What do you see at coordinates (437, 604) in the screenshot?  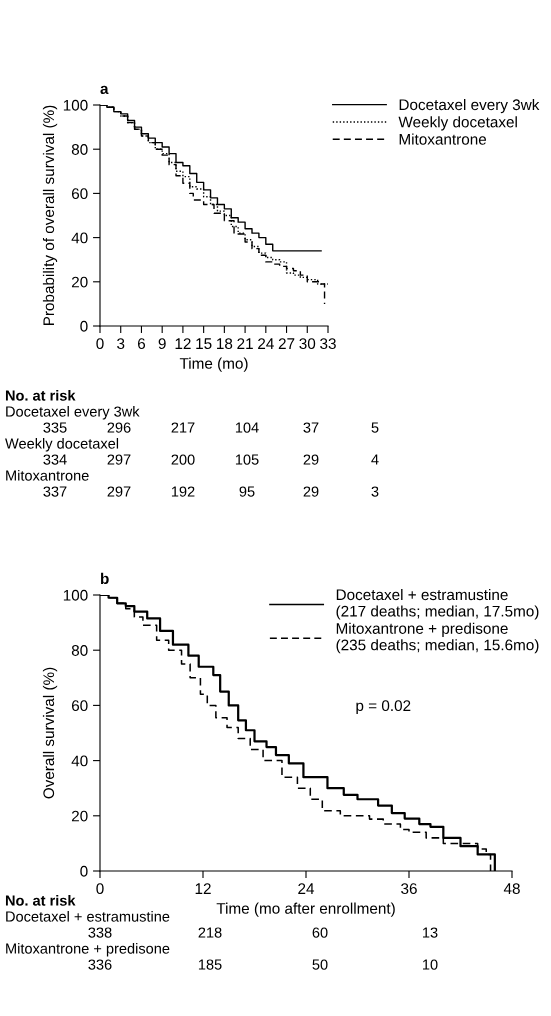 I see `legend-label: Docetaxel + estramustine (217 deaths; median, 17.5mo)` at bounding box center [437, 604].